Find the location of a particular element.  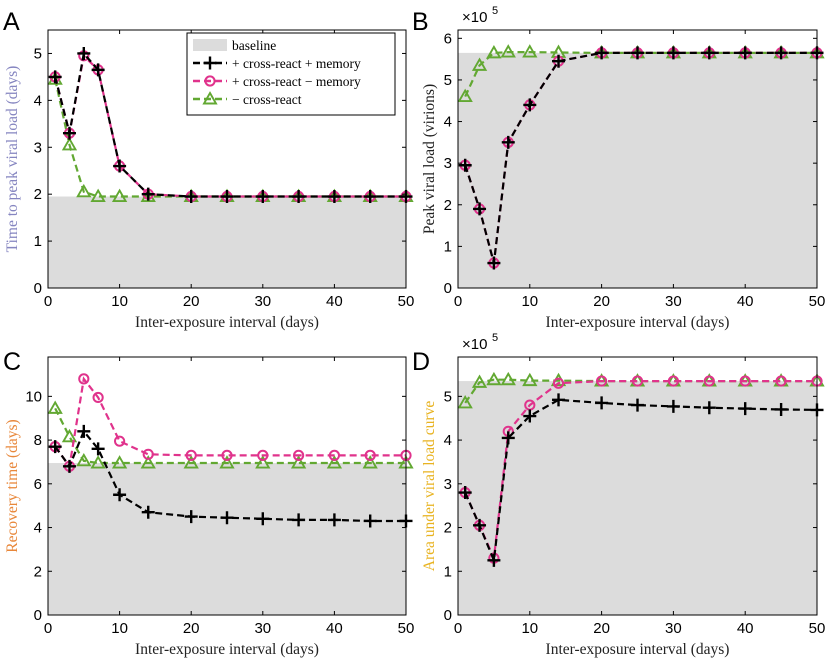

legend-entry-no-memory: + cross-react − memory is located at coordinates (277, 81).